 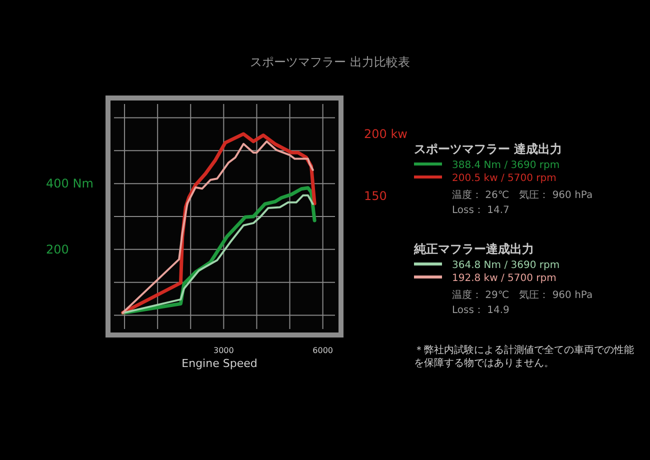 What do you see at coordinates (522, 295) in the screenshot?
I see `text: 温度： 29℃ 気圧： 960 hPa` at bounding box center [522, 295].